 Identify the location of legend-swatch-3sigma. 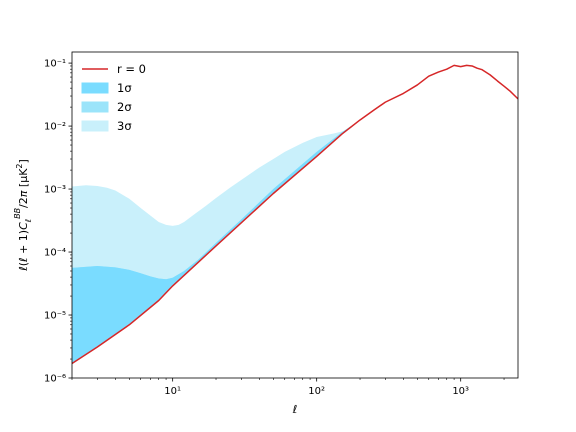
(95, 126).